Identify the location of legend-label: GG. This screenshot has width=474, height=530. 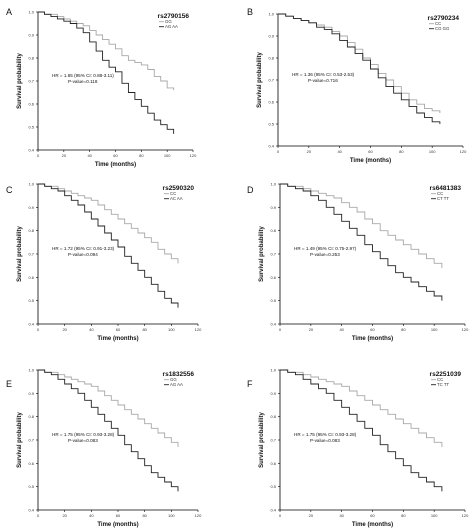
(173, 379).